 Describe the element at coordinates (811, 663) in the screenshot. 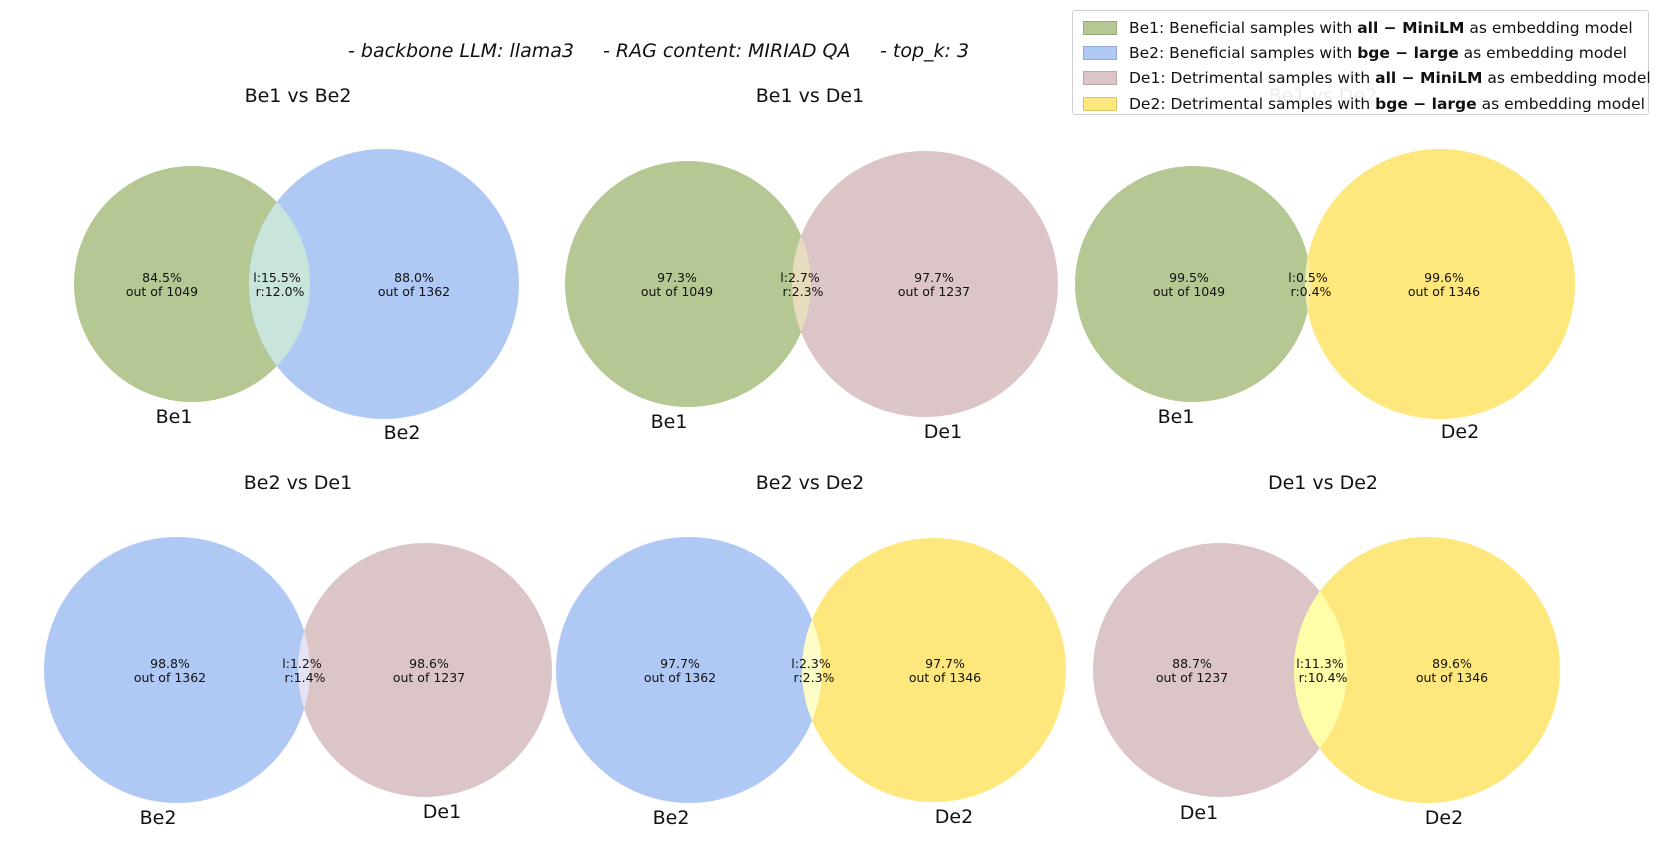

I see `venn-overlap-left-share: l:2.3%` at that location.